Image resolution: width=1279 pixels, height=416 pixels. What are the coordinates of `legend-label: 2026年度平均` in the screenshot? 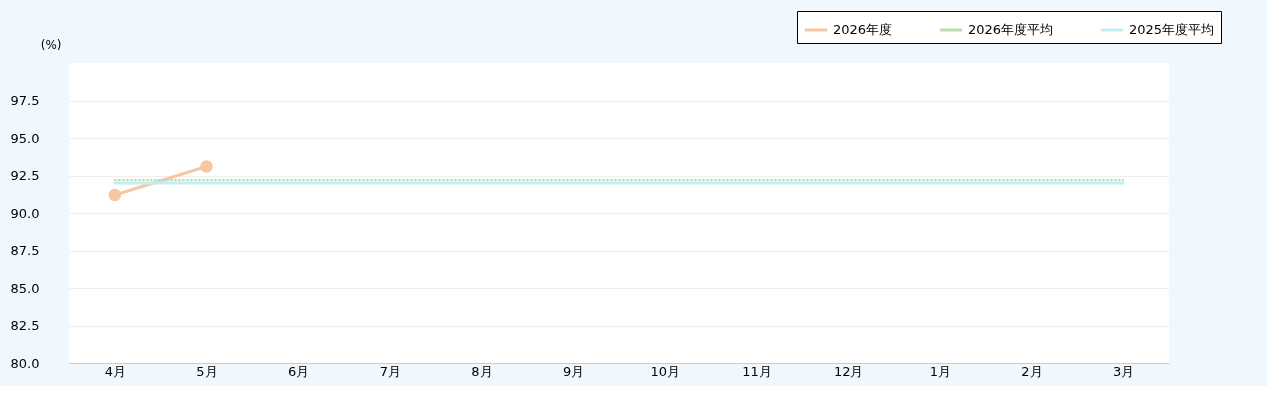 It's located at (1011, 29).